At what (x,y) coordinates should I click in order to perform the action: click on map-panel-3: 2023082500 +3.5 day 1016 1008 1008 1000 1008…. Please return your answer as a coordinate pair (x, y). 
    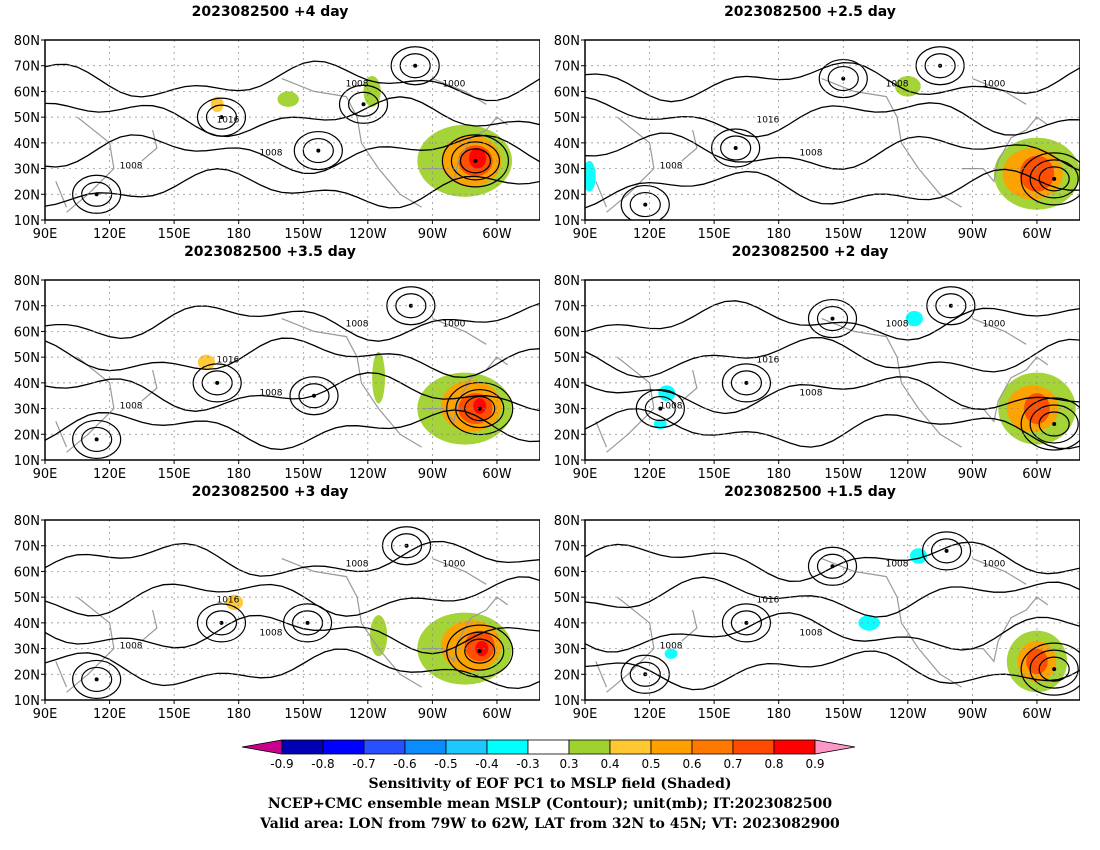
    Looking at the image, I should click on (270, 360).